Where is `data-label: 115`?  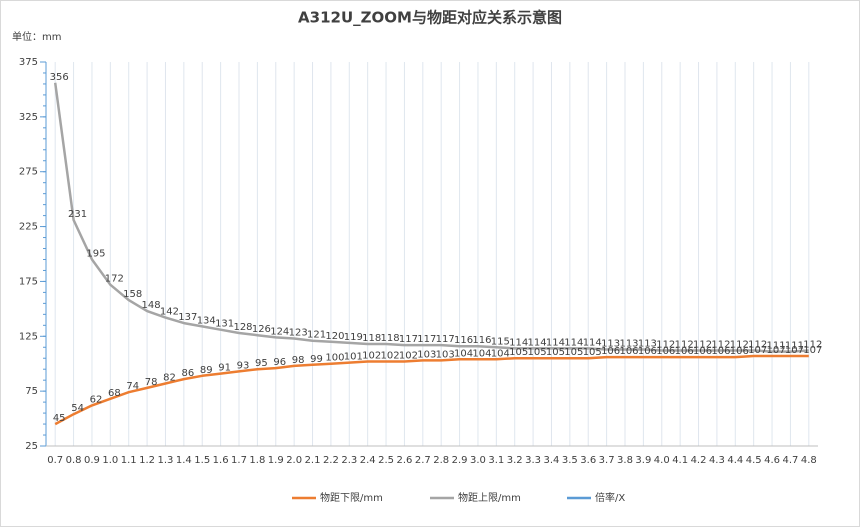 data-label: 115 is located at coordinates (500, 341).